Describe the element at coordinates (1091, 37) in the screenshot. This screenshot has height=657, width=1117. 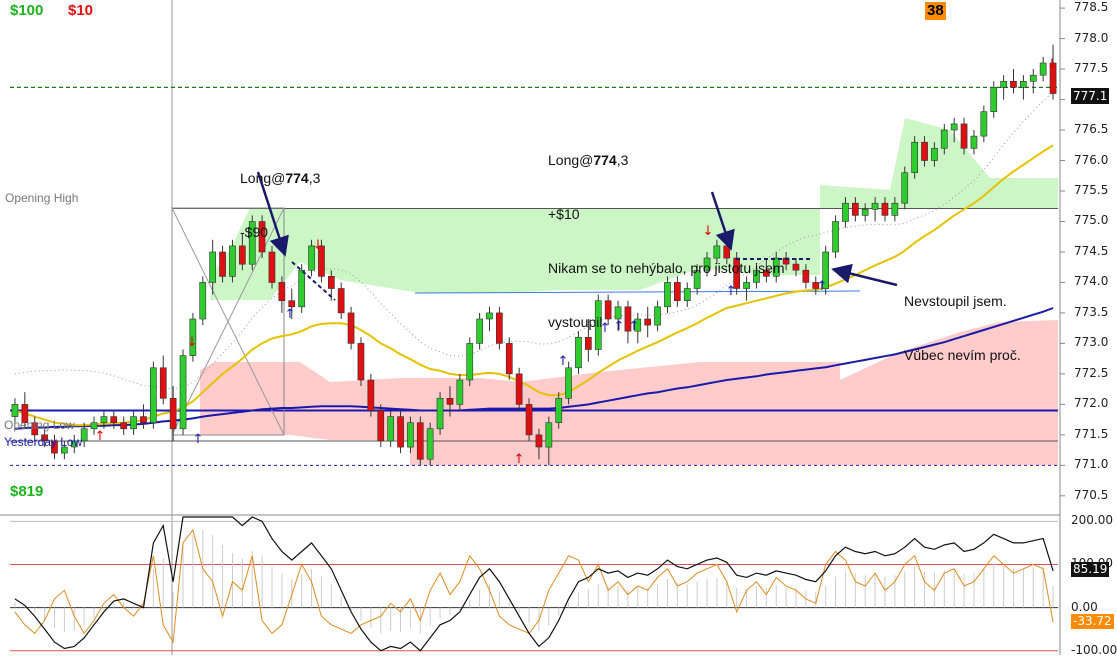
I see `price-tick: 778.0` at that location.